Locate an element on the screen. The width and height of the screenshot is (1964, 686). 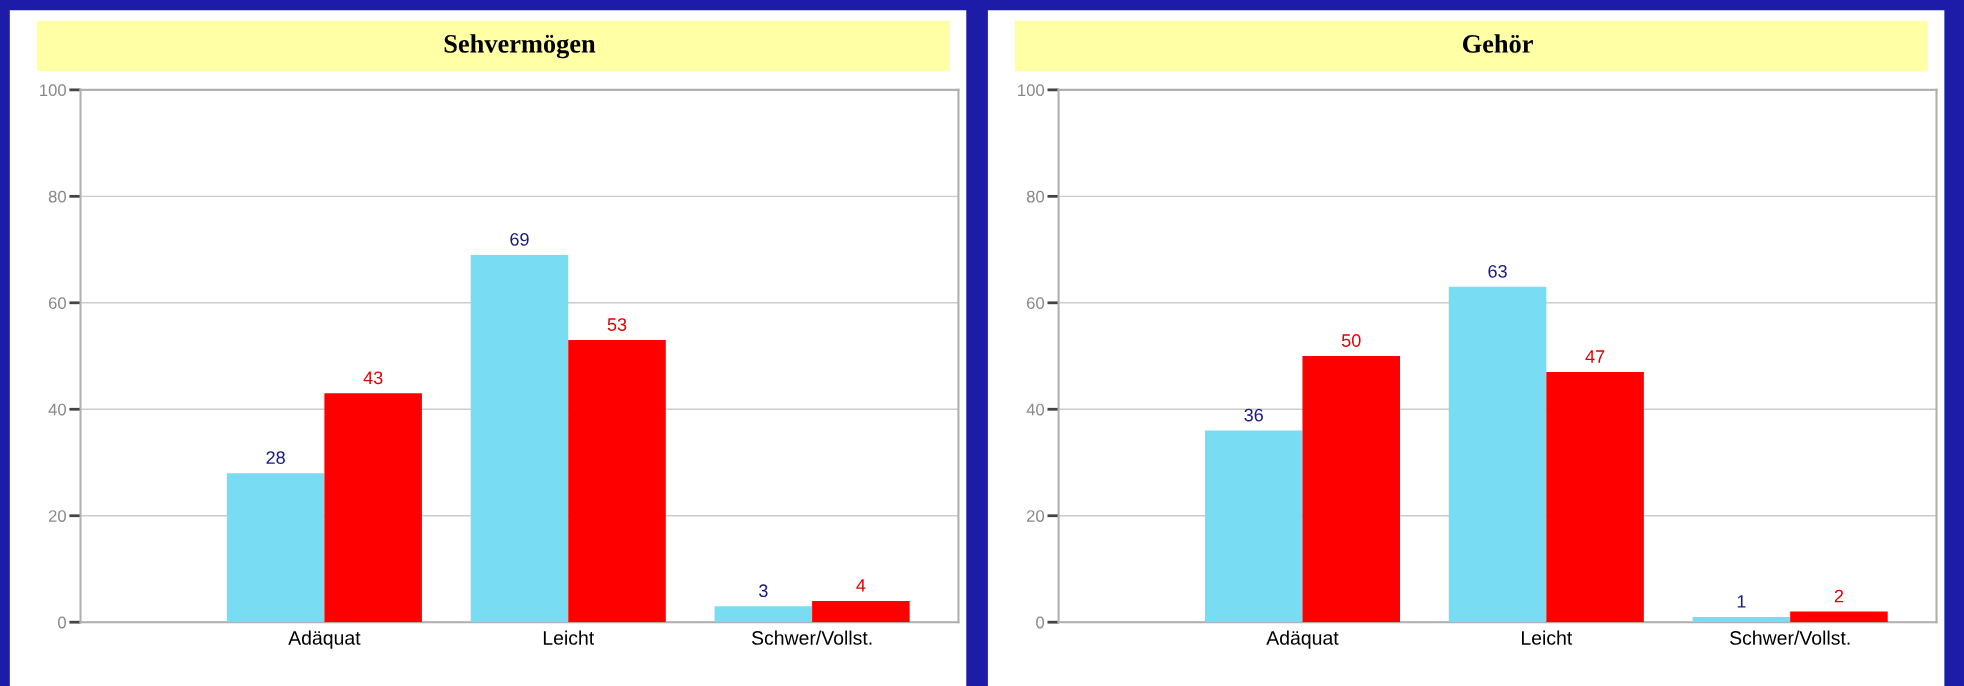
data-label: 43 is located at coordinates (373, 378).